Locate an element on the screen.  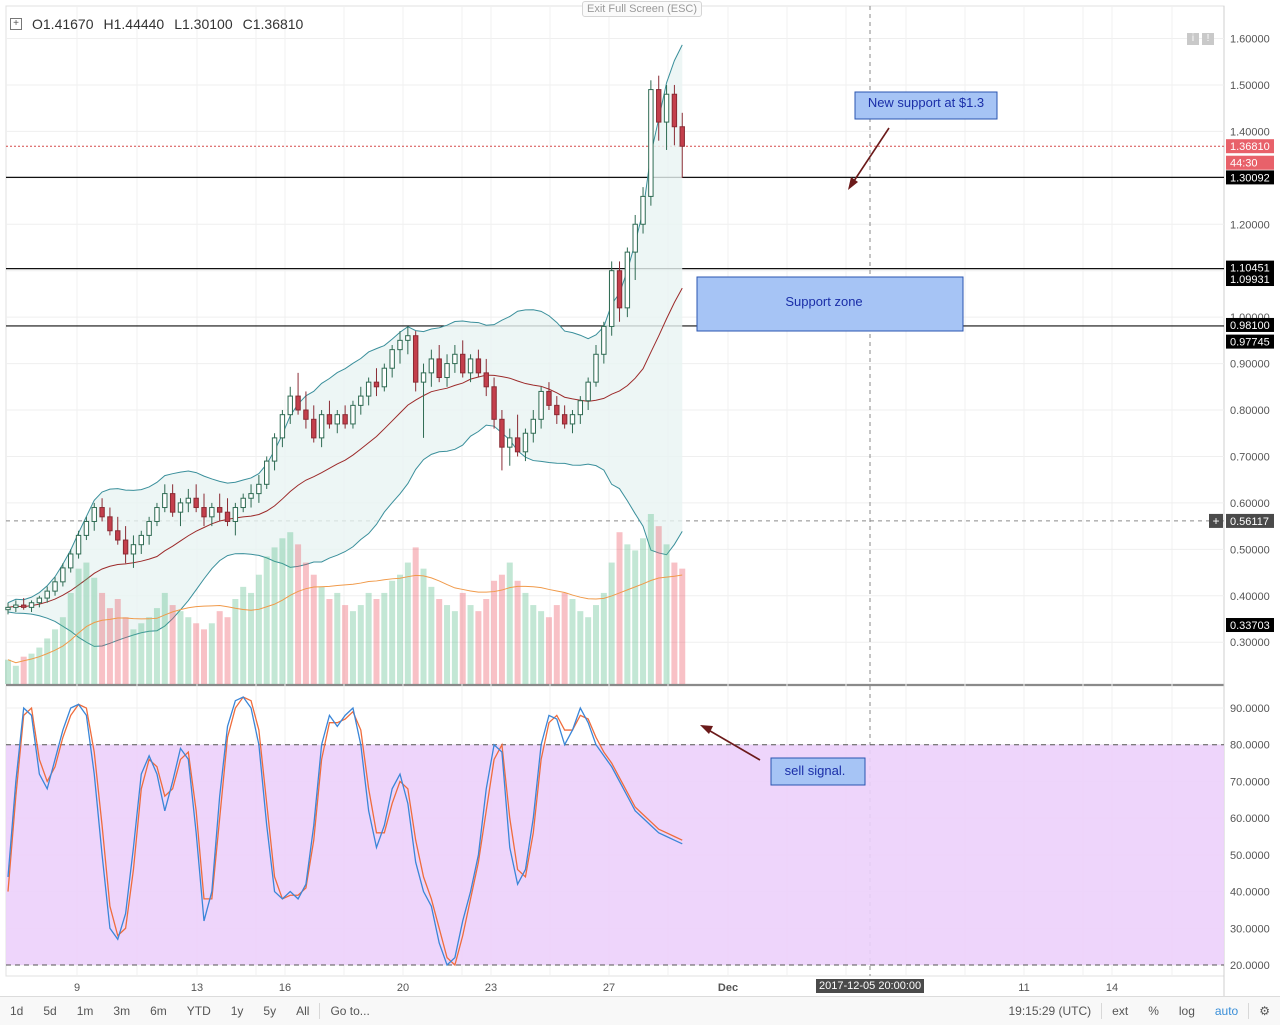
range-ytd: YTD is located at coordinates (198, 1011).